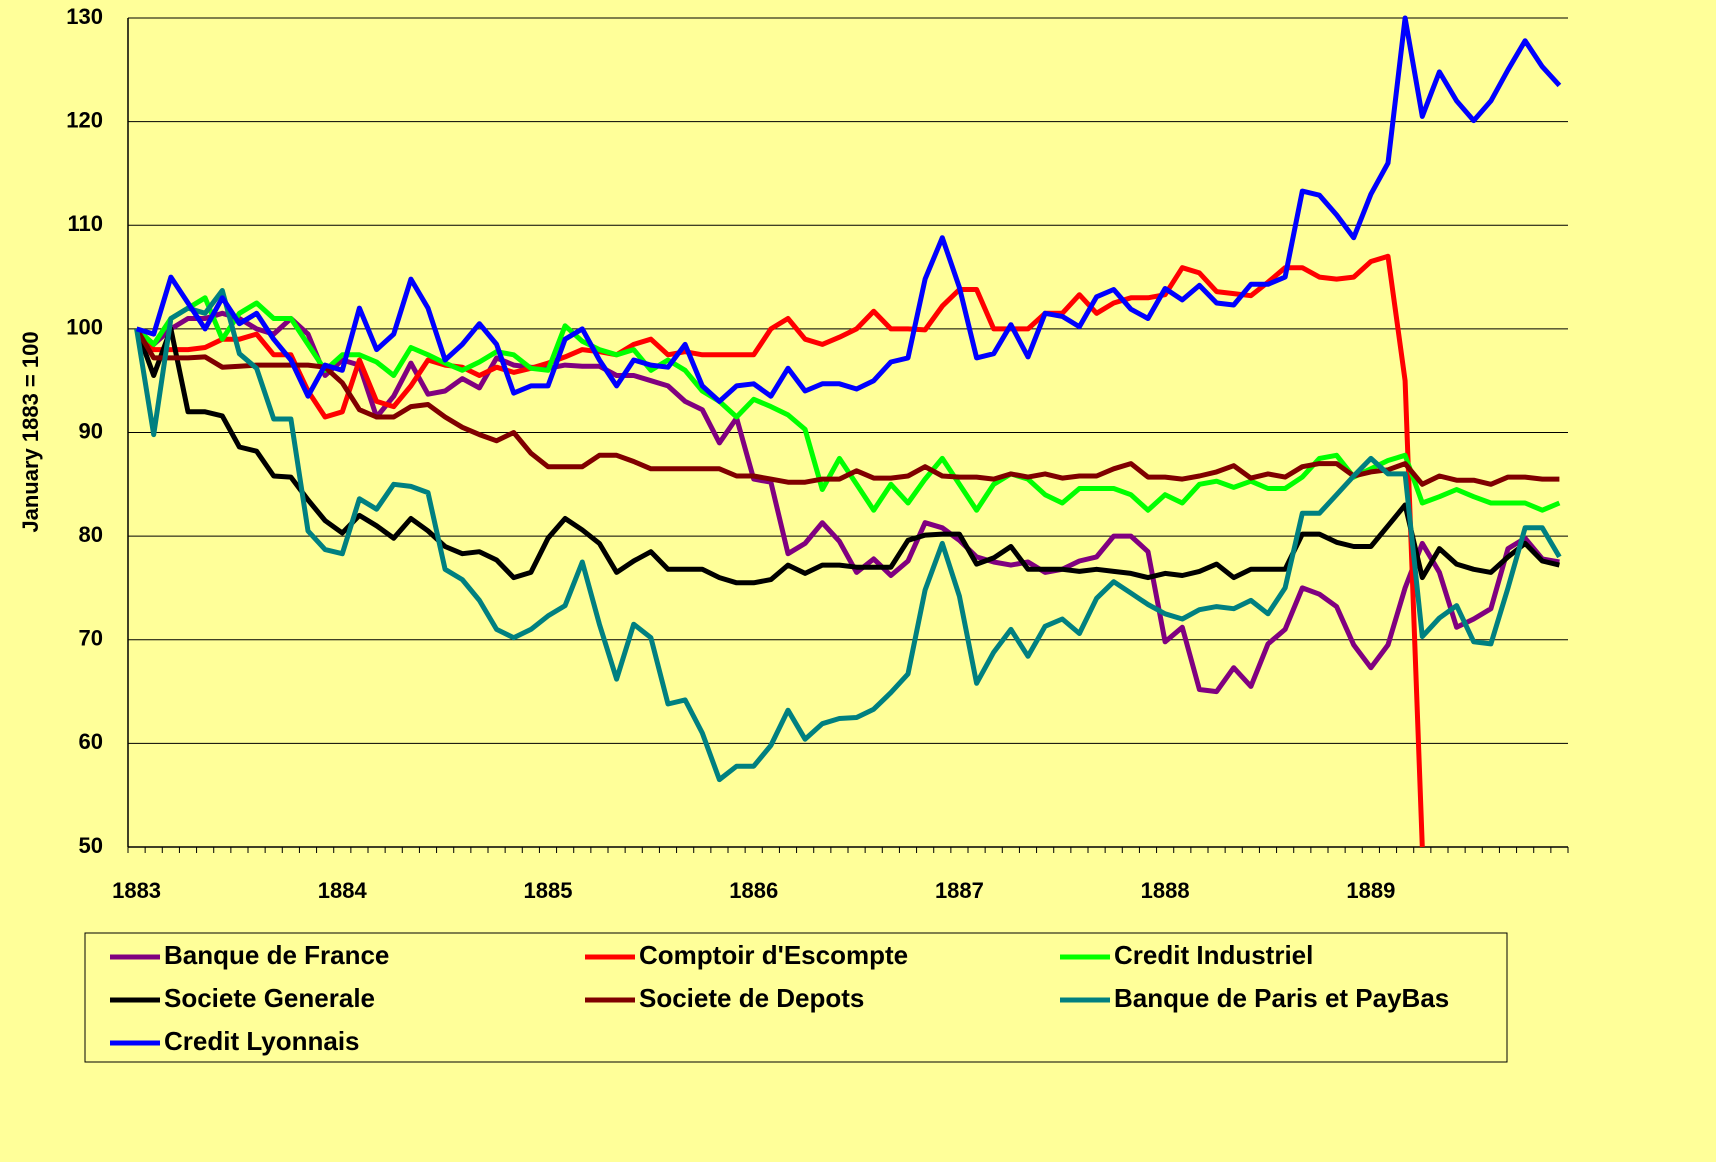 The width and height of the screenshot is (1716, 1162). What do you see at coordinates (86, 223) in the screenshot?
I see `y-tick-label: 110` at bounding box center [86, 223].